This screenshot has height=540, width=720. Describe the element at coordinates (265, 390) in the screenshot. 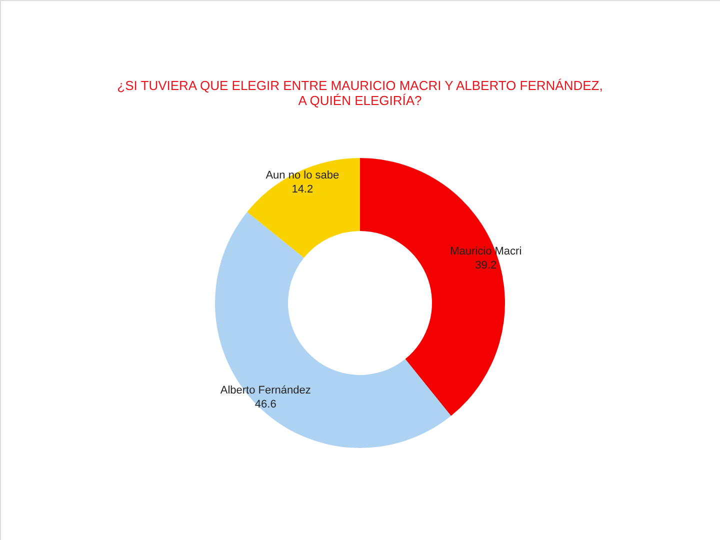

I see `slice-label: Alberto Fernández` at that location.